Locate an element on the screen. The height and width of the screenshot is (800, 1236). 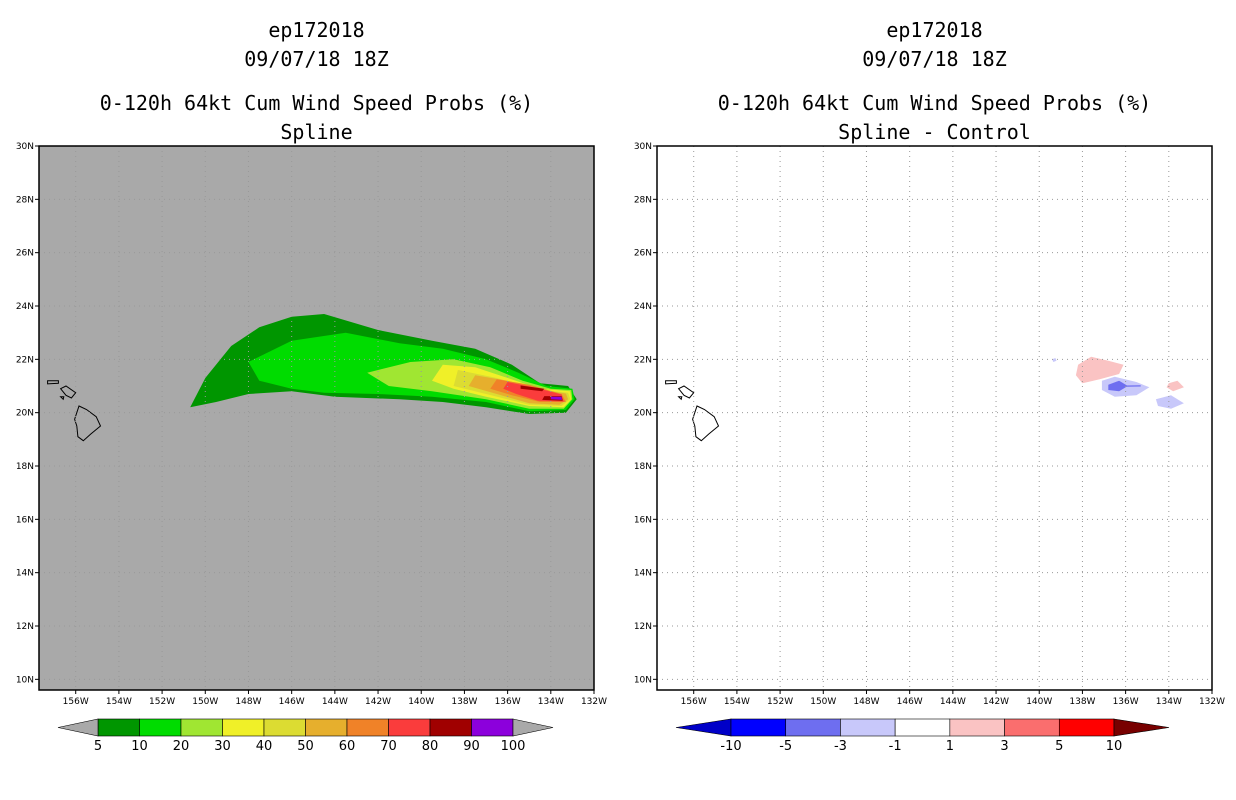
right-xtick-label: 150W is located at coordinates (823, 702).